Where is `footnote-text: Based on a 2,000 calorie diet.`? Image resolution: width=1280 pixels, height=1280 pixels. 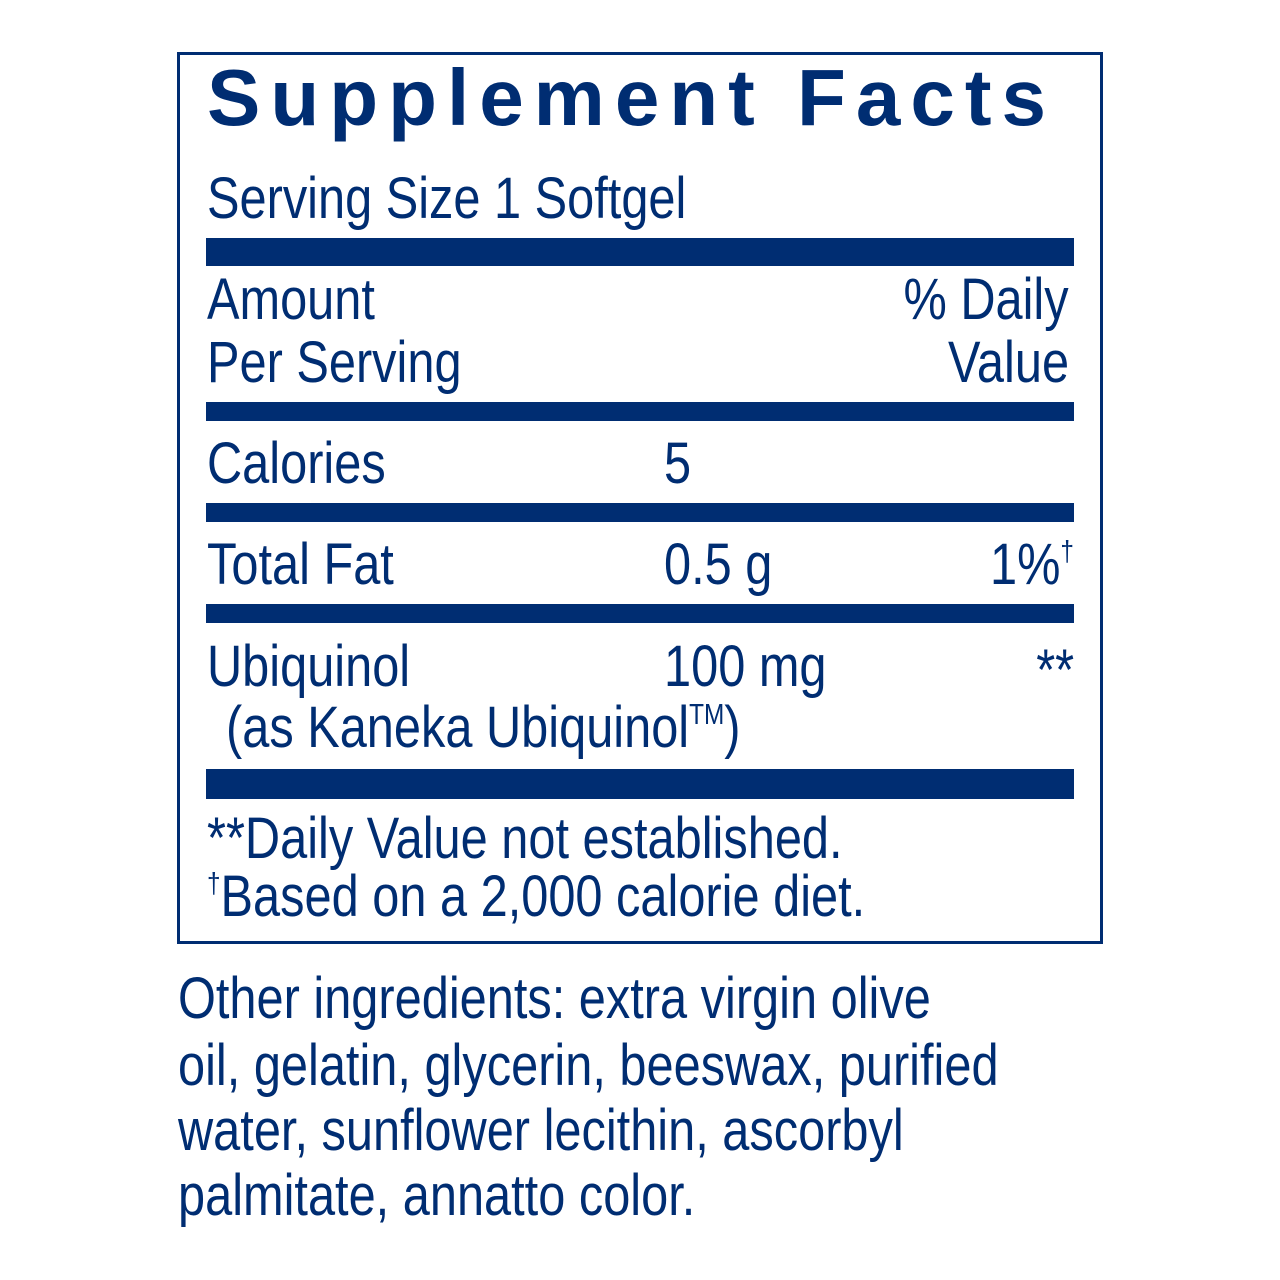
footnote-text: Based on a 2,000 calorie diet. is located at coordinates (543, 896).